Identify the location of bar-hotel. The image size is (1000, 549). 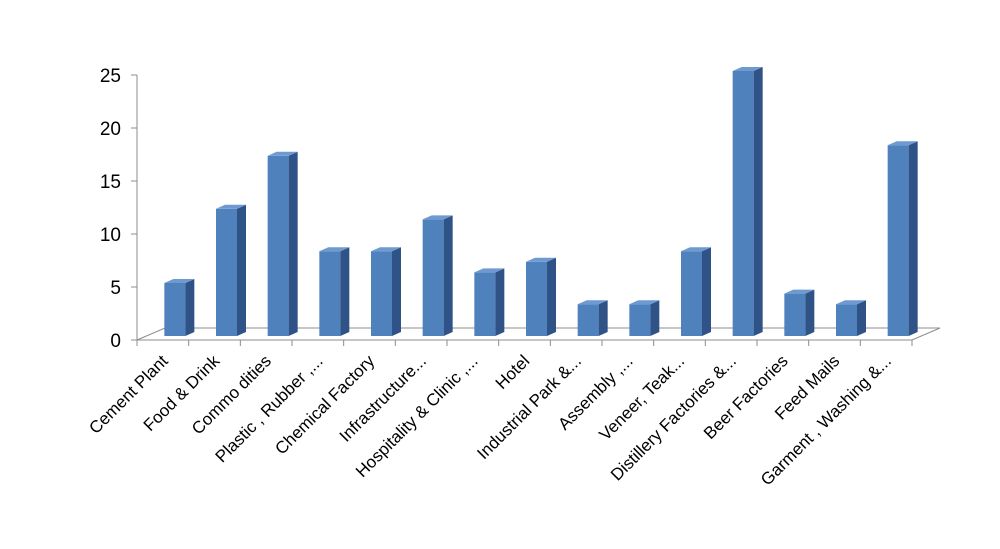
(541, 296).